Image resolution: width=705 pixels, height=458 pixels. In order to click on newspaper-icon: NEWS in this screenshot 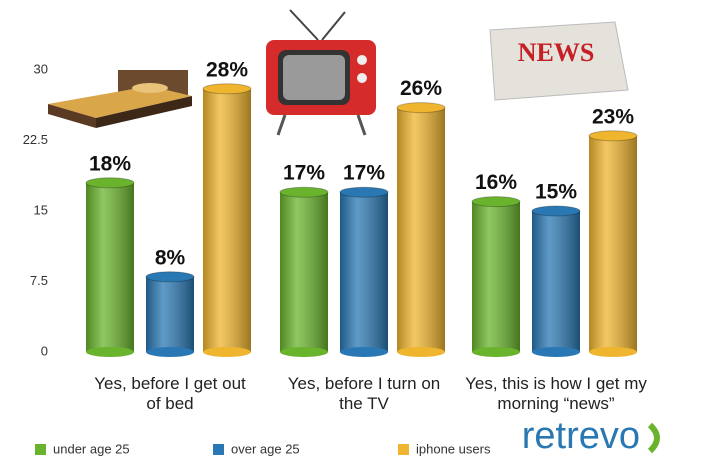, I will do `click(559, 61)`.